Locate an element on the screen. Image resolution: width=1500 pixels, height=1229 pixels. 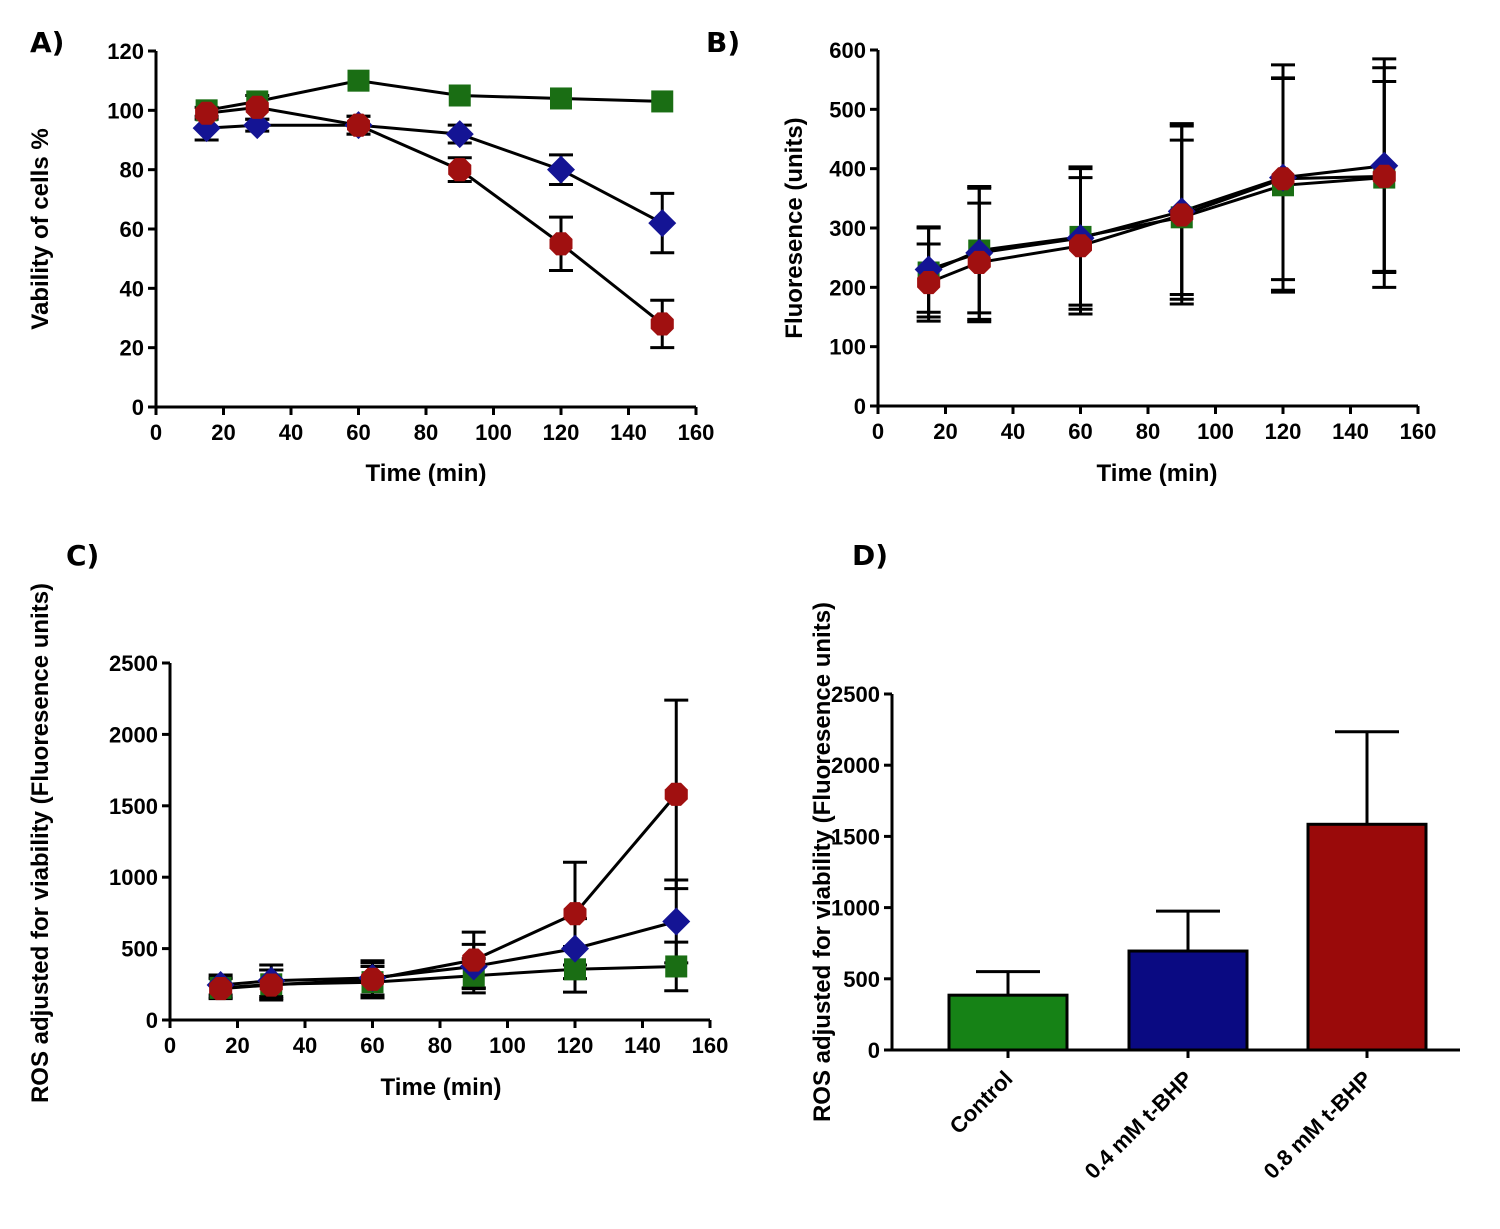
y-tick-label: 40 is located at coordinates (132, 288).